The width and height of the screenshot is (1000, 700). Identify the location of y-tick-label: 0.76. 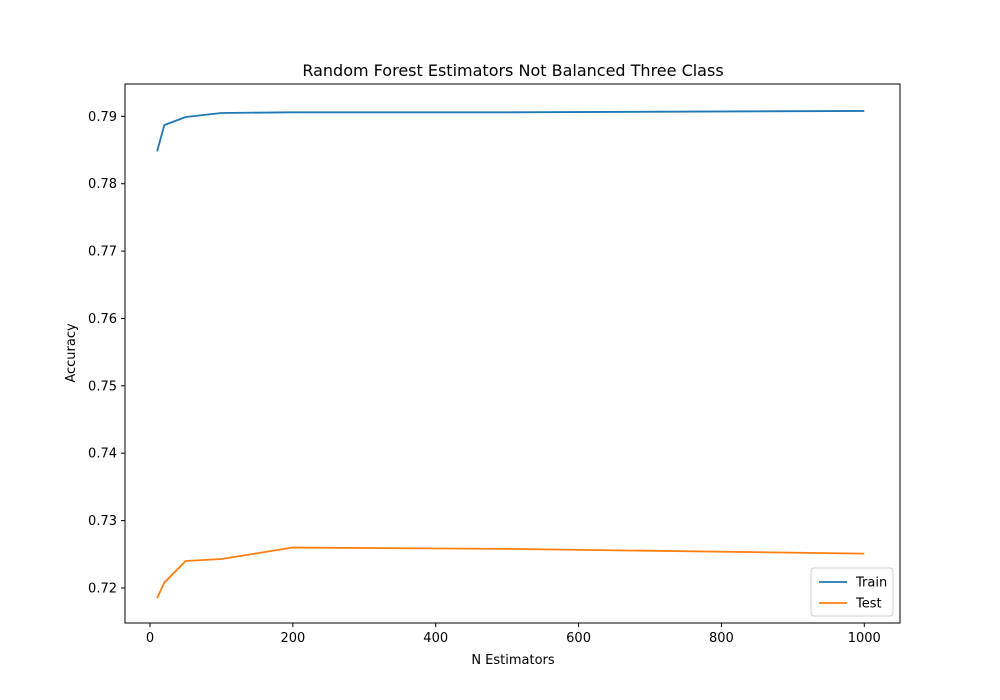
(102, 319).